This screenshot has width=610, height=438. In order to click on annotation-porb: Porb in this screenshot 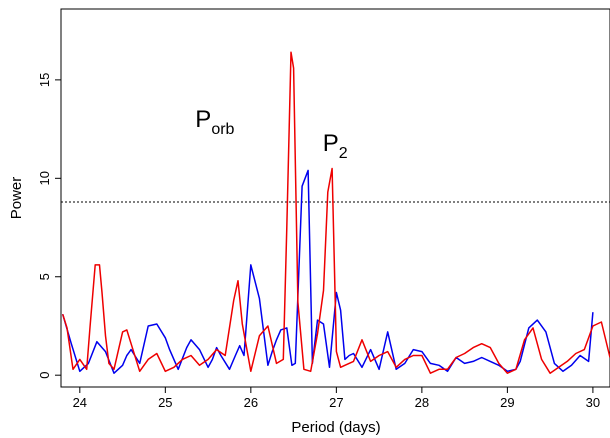, I will do `click(214, 122)`.